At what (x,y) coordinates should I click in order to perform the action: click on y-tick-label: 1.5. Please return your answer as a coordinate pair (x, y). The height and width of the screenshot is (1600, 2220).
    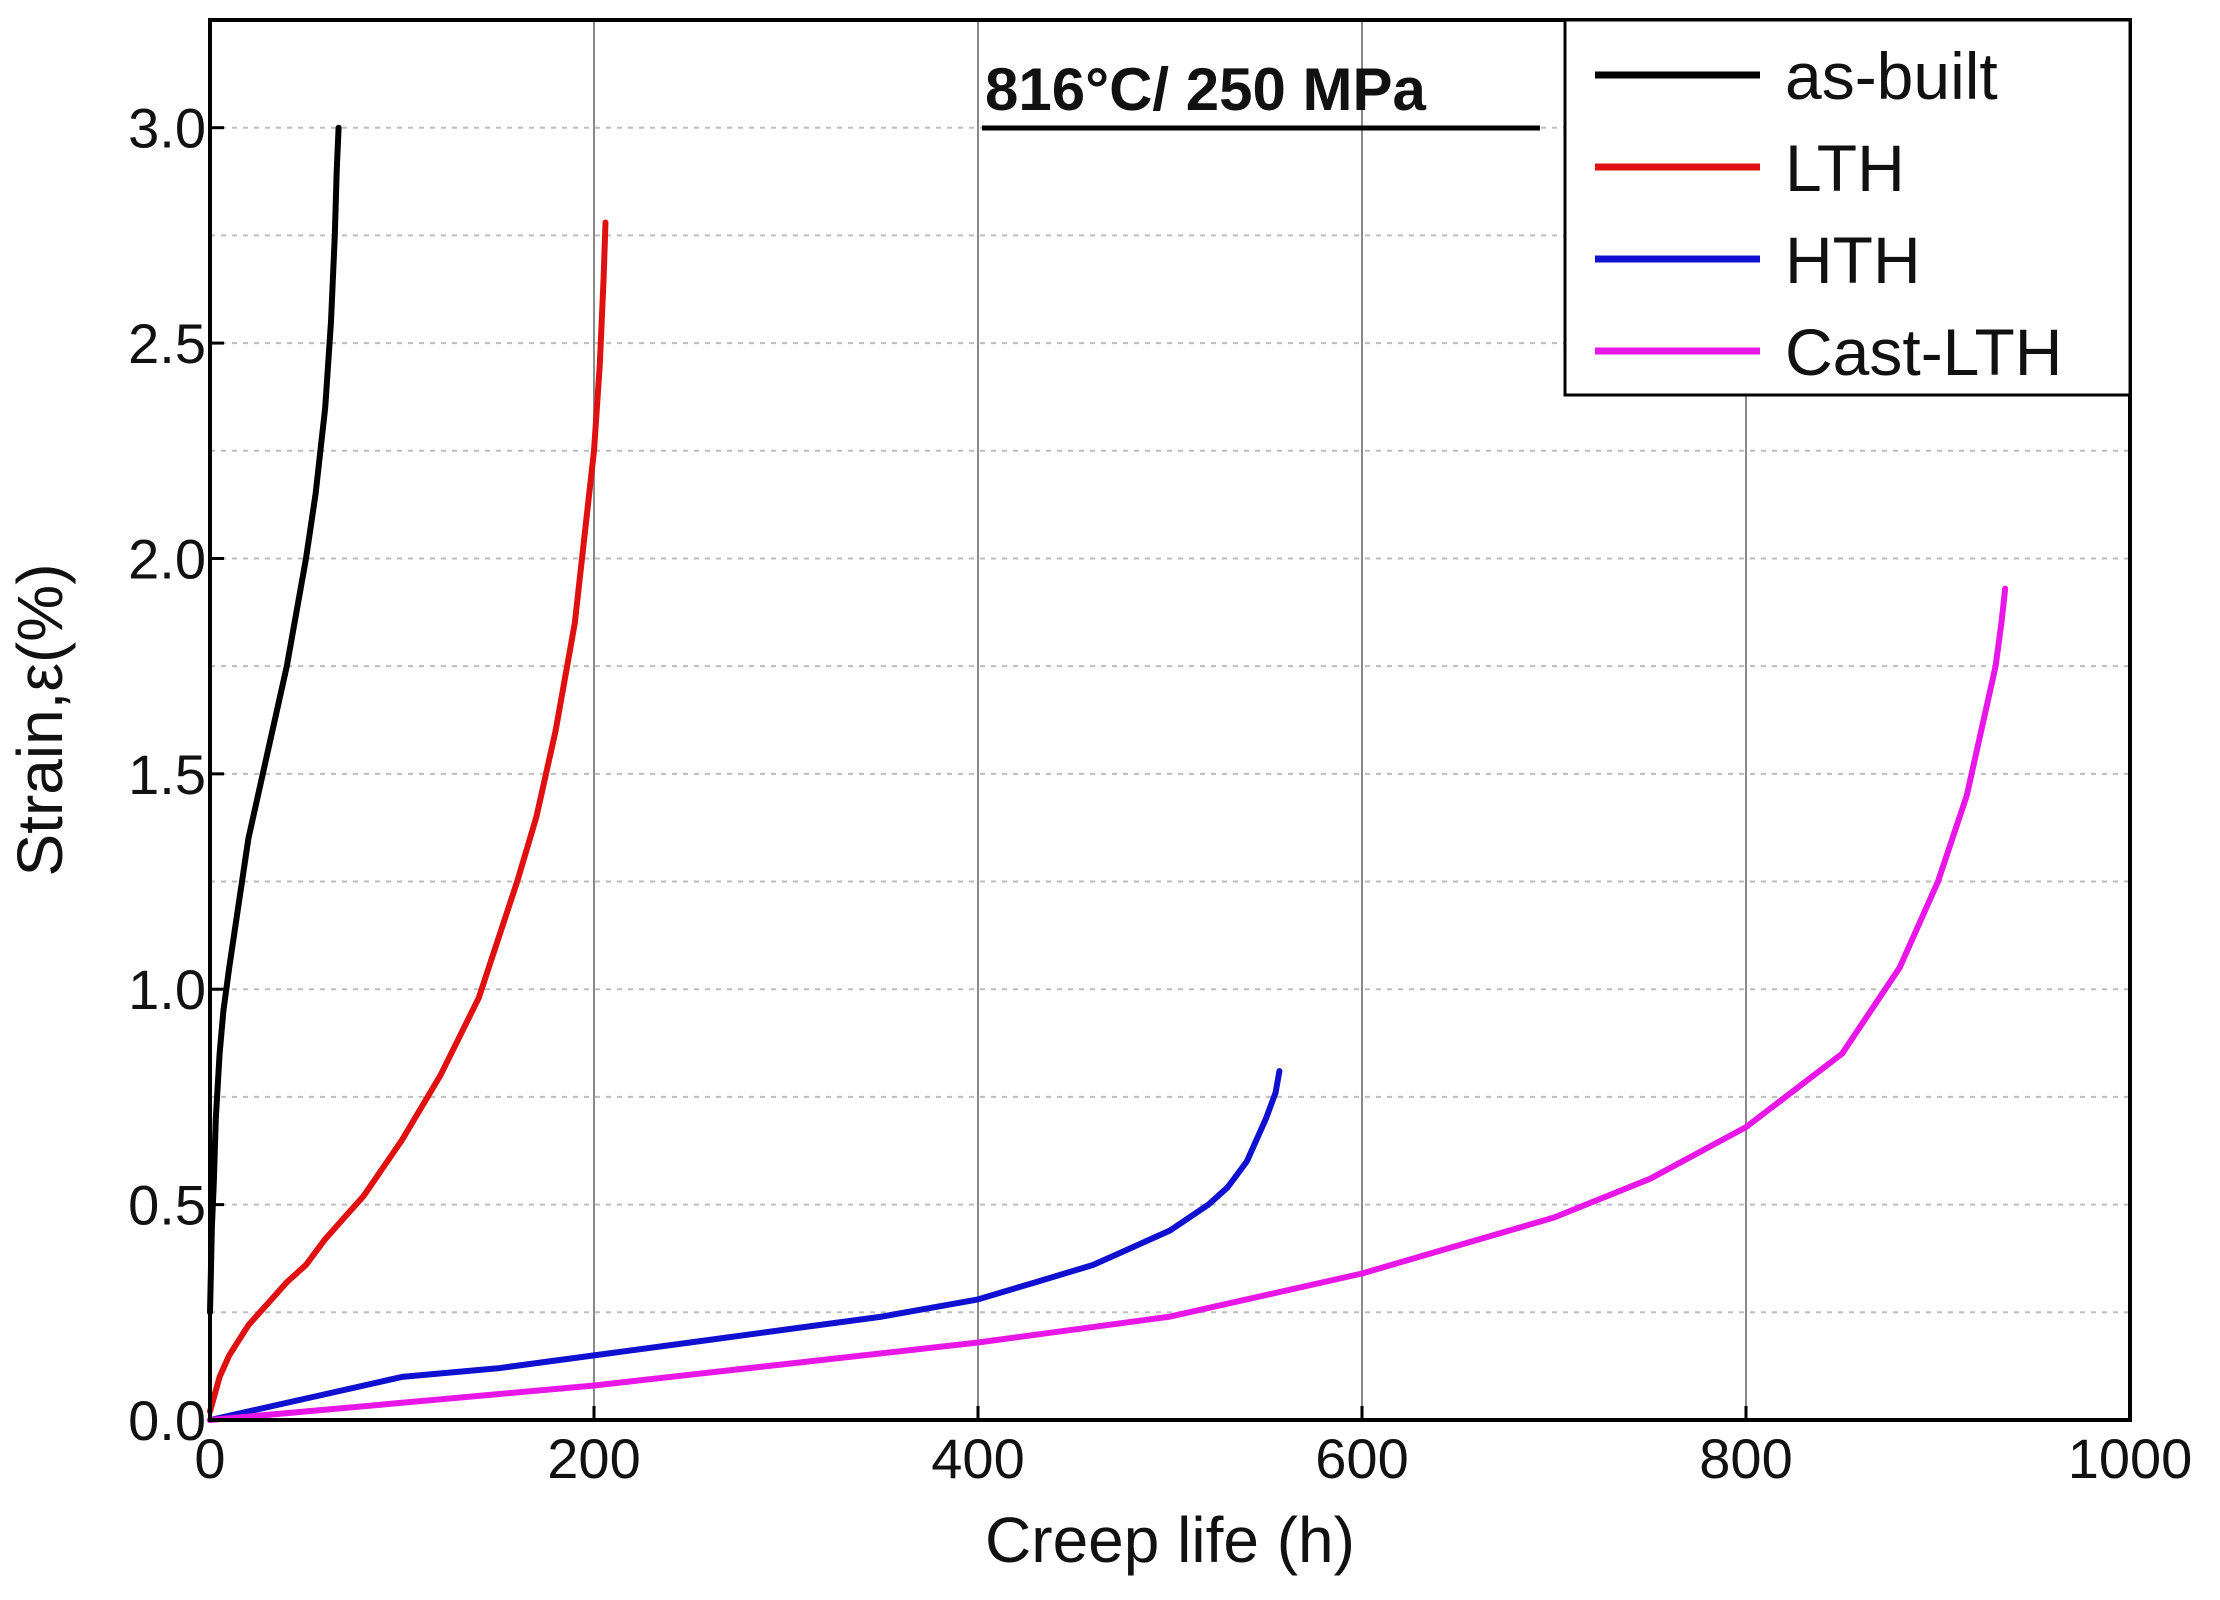
    Looking at the image, I should click on (167, 774).